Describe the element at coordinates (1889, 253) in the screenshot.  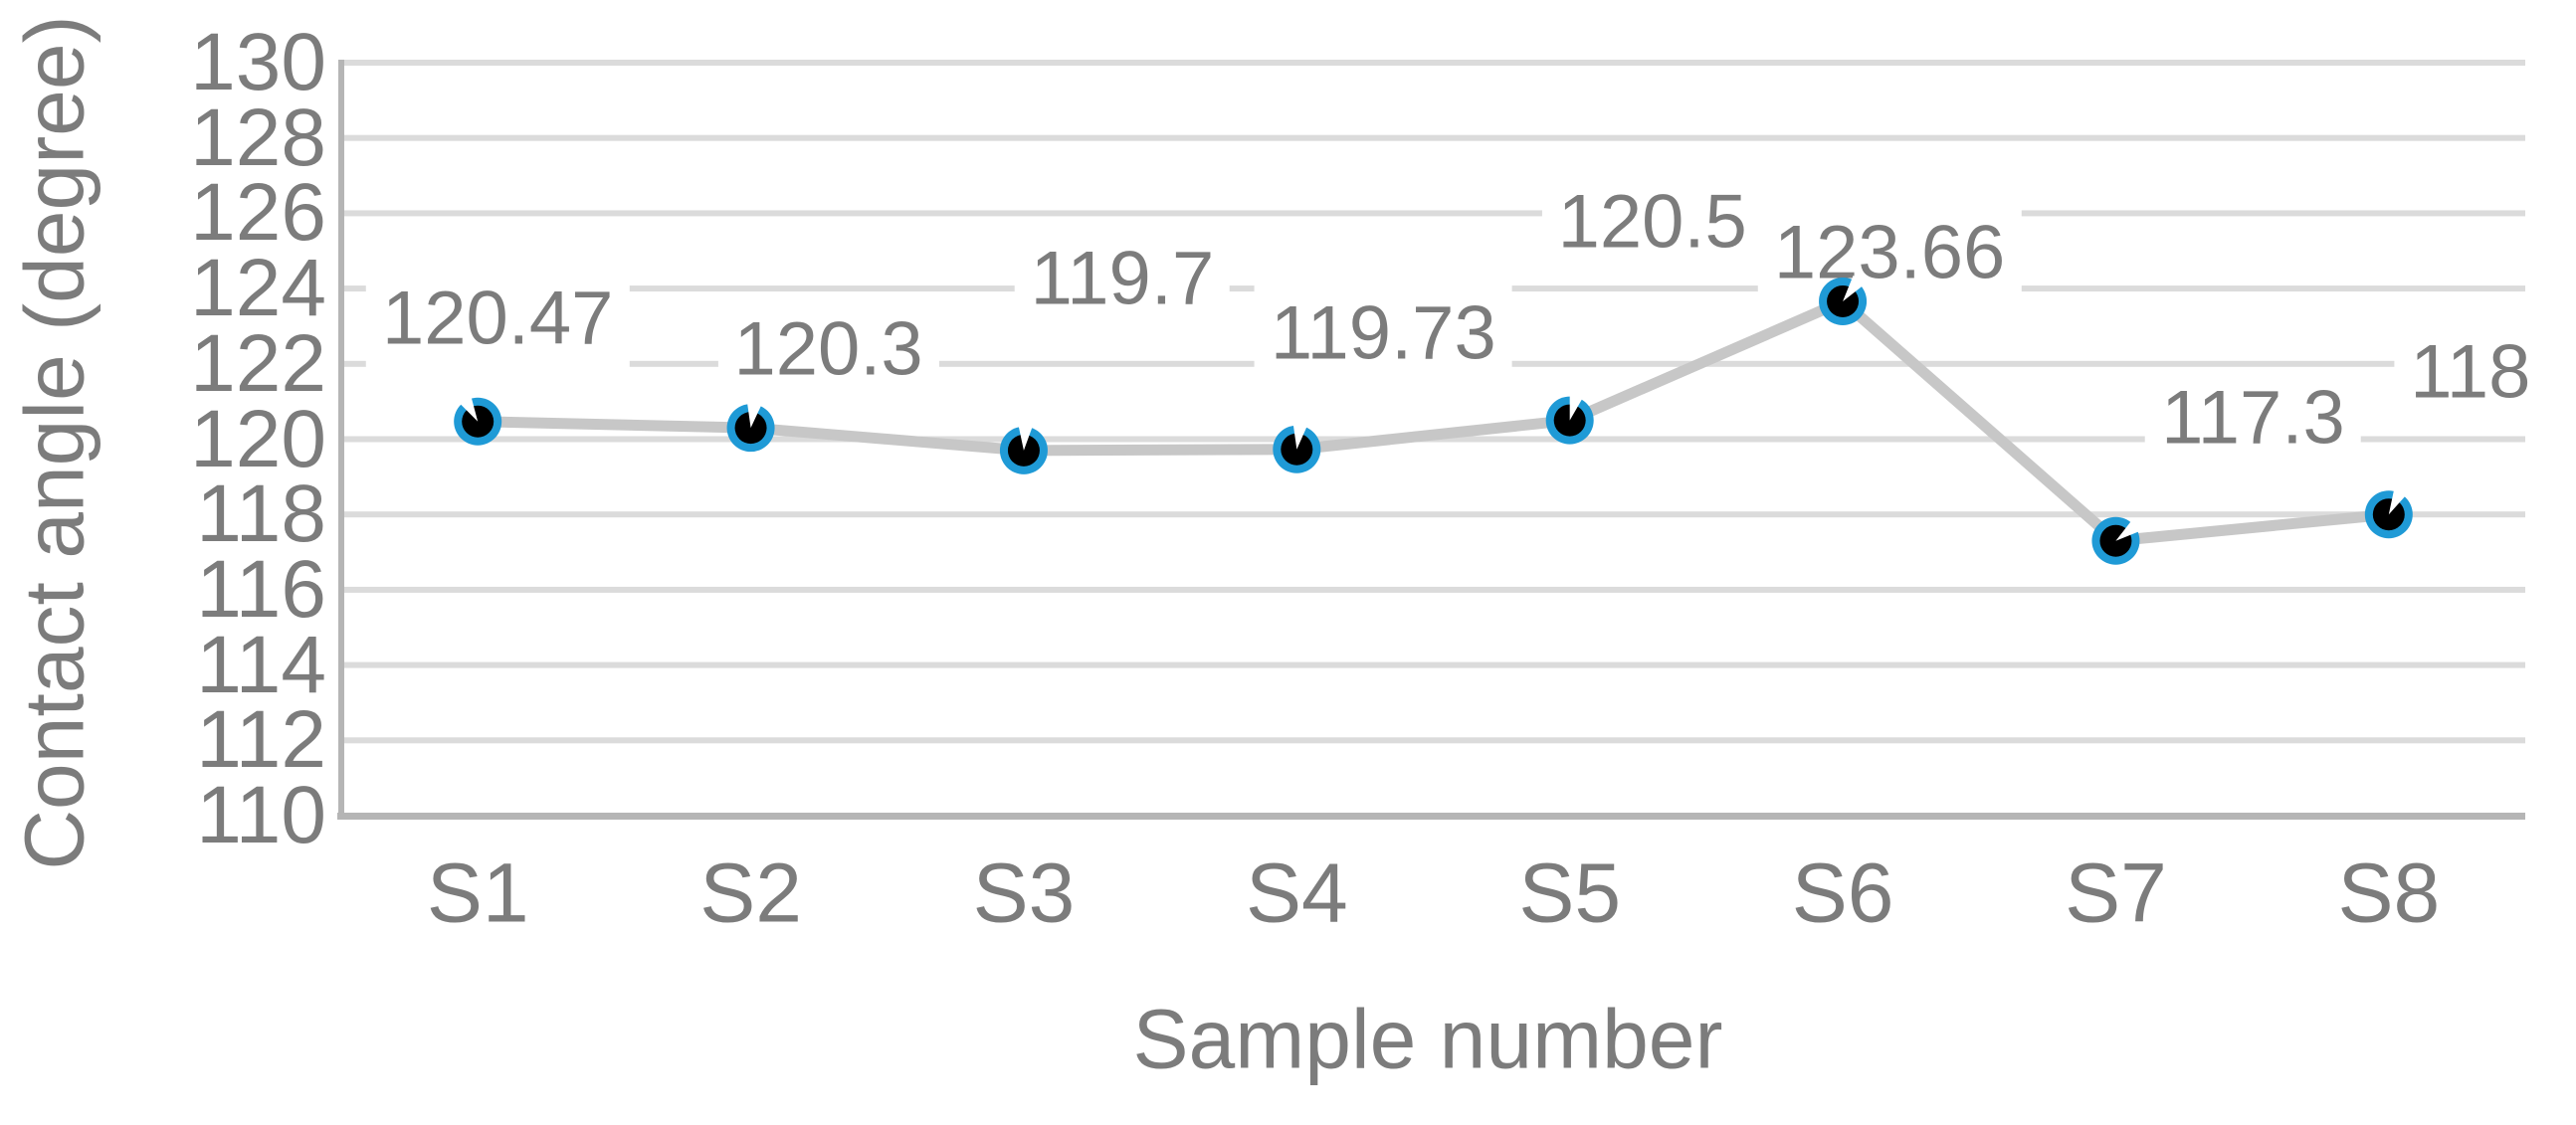
I see `data-label: 123.66` at that location.